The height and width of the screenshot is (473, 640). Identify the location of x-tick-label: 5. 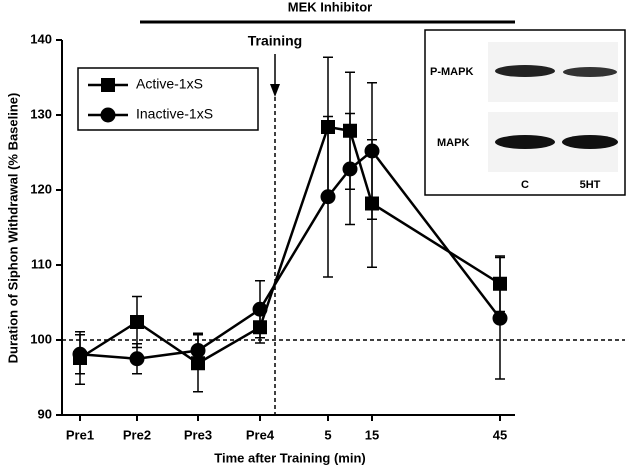
(327, 434).